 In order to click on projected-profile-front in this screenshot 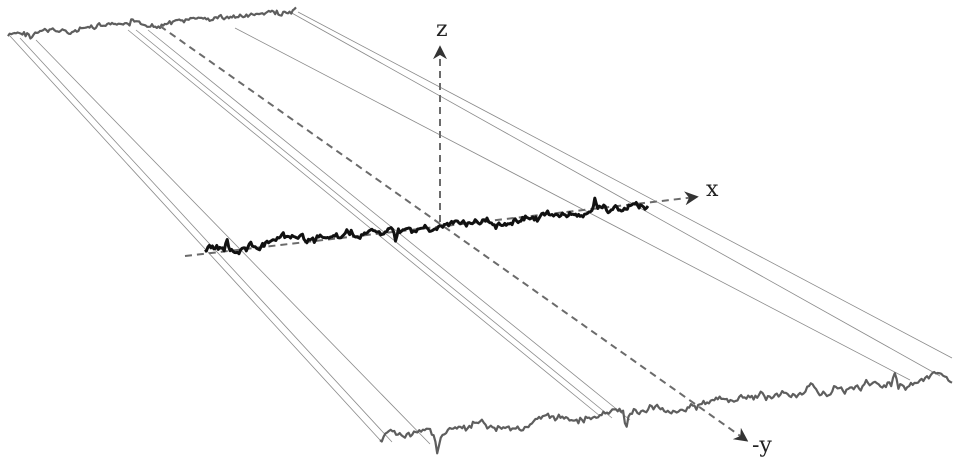, I will do `click(666, 412)`.